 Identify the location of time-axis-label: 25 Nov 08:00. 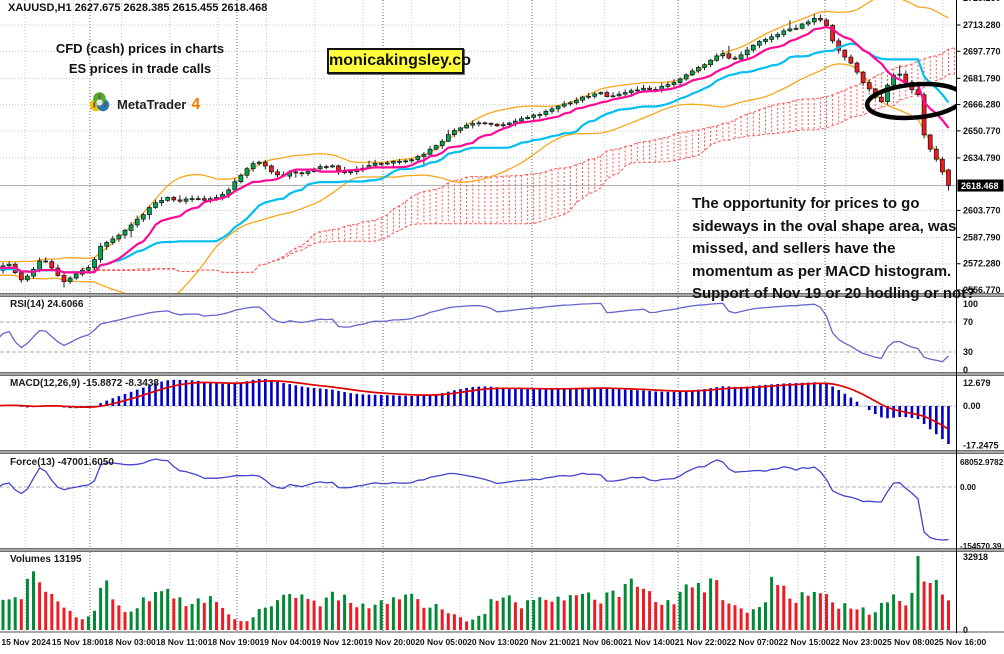
(908, 642).